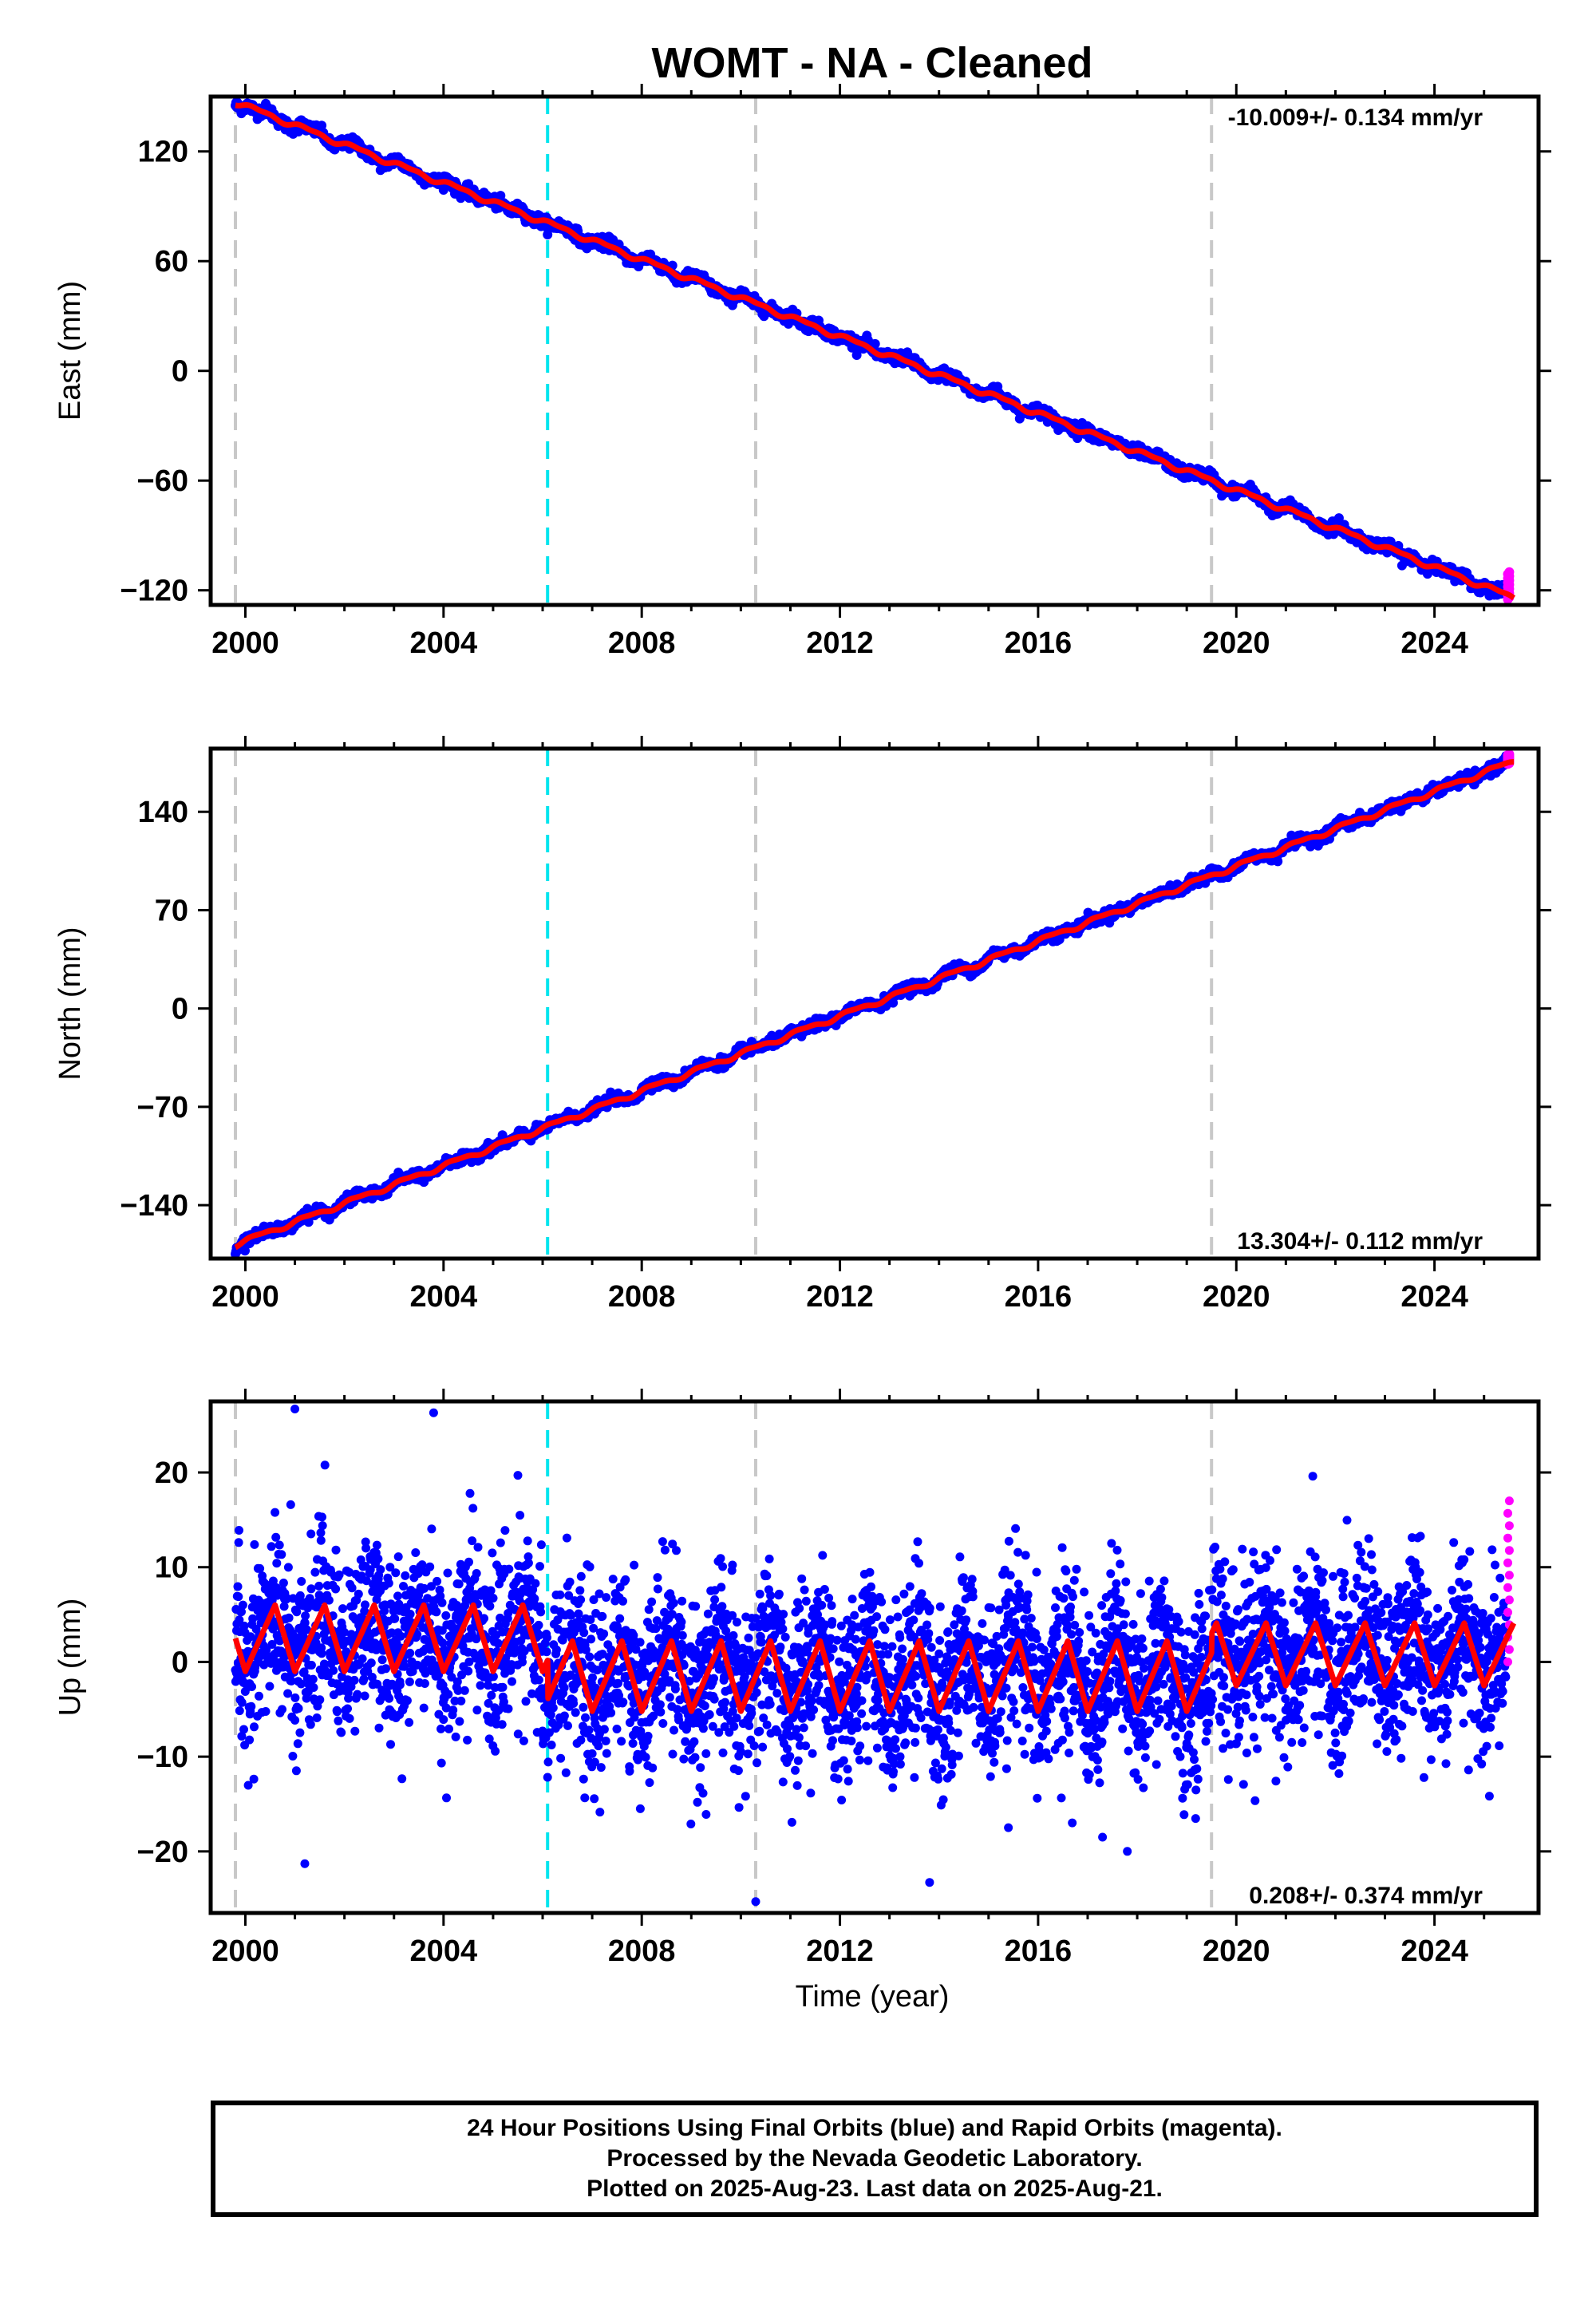 The width and height of the screenshot is (1596, 2316). I want to click on y-tick-label: −120, so click(154, 591).